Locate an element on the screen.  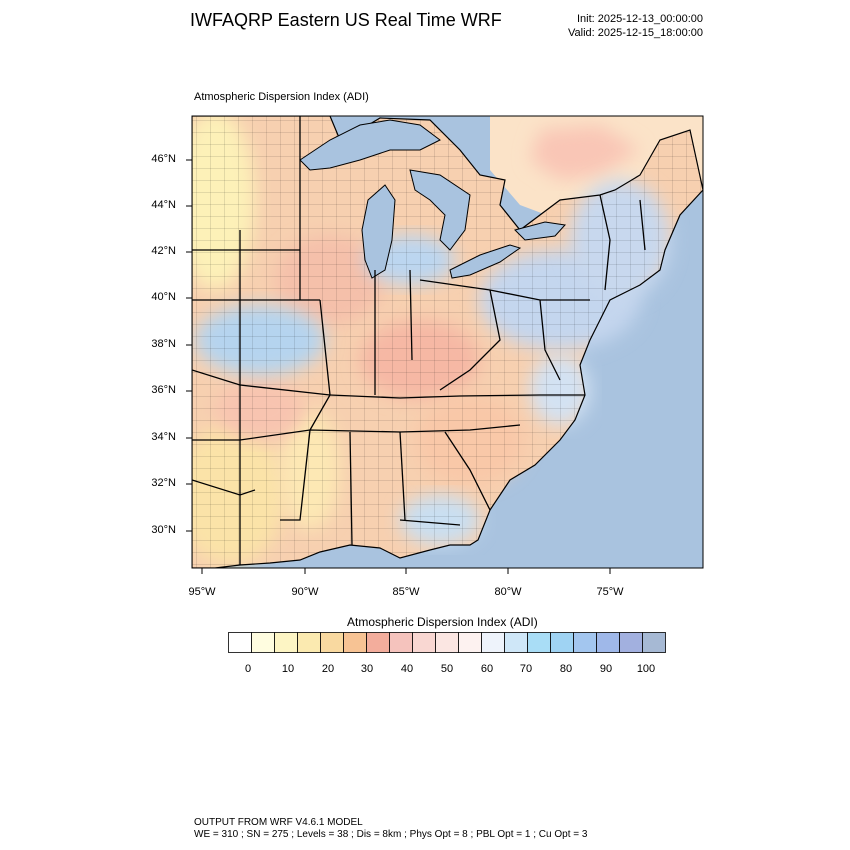
lat-label: 32°N is located at coordinates (163, 483).